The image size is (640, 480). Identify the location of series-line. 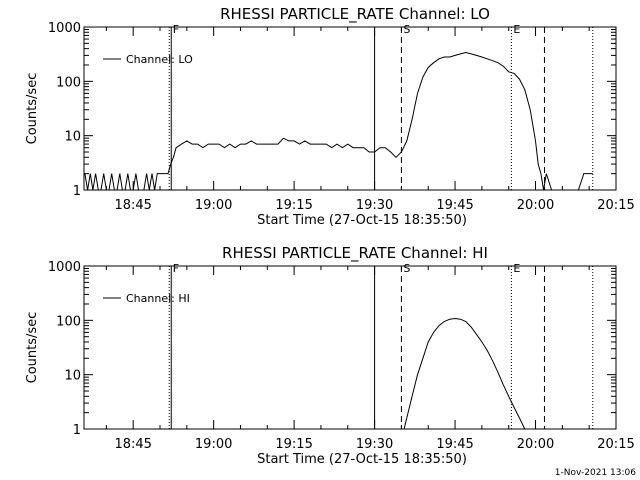
(464, 373).